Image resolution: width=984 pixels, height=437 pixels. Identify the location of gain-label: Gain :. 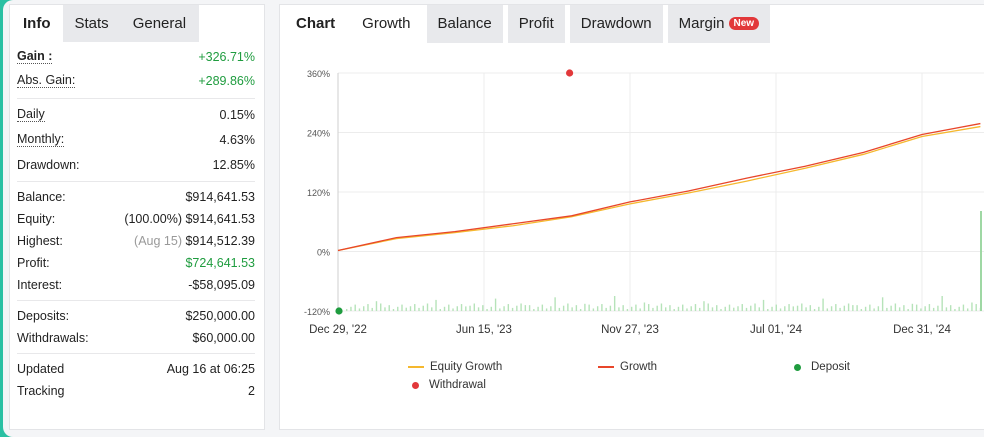
(35, 56).